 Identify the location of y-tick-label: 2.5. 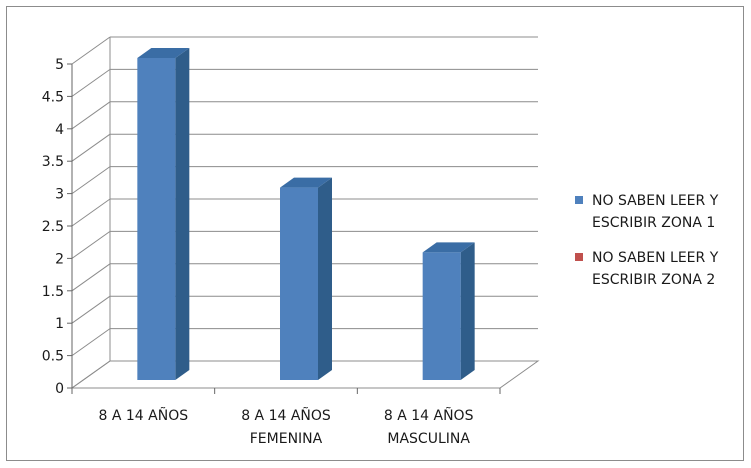
(53, 227).